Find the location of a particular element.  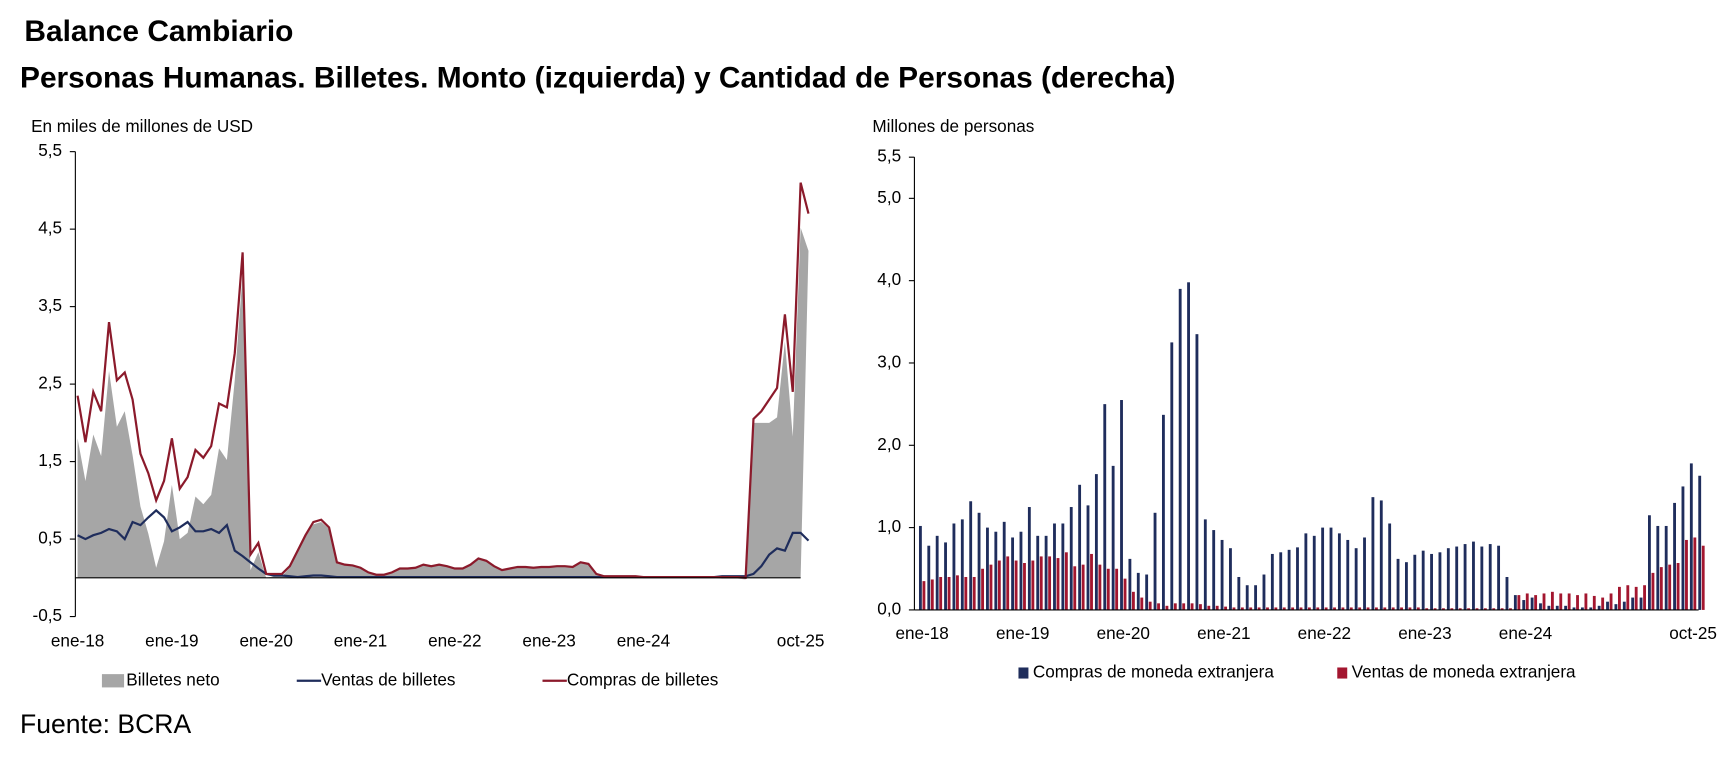

legend-label: Compras de moneda extranjera is located at coordinates (1154, 672).